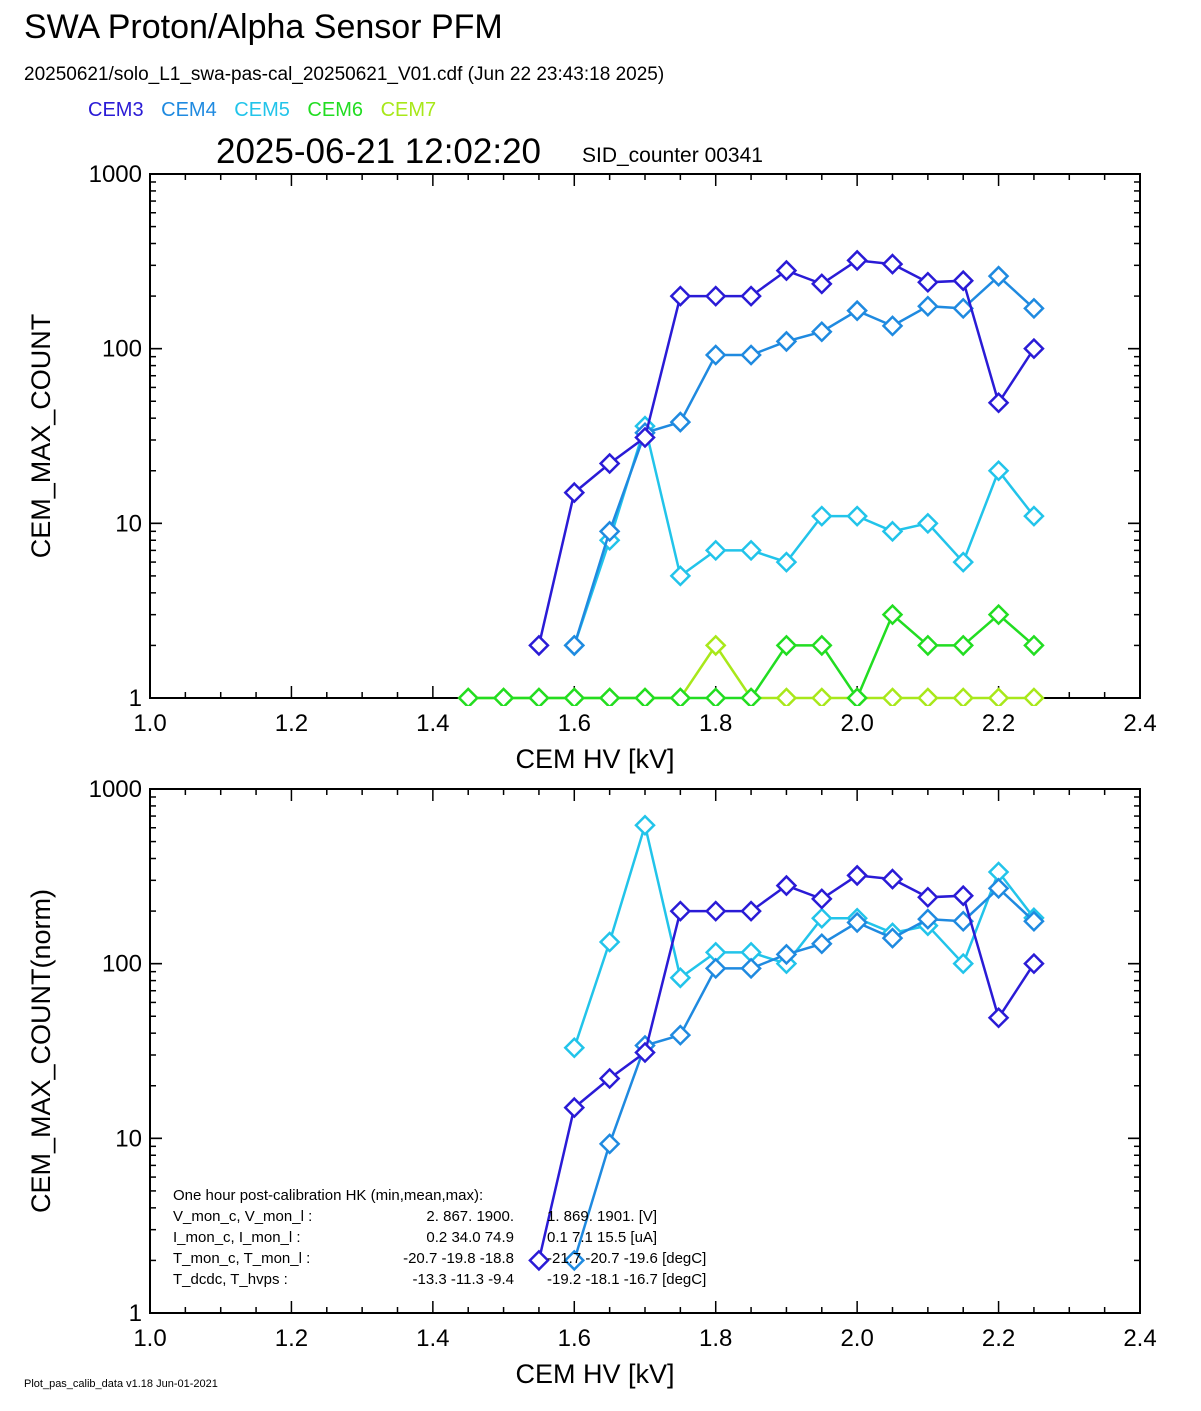 This screenshot has width=1201, height=1411. What do you see at coordinates (804, 533) in the screenshot?
I see `series-line-cem5` at bounding box center [804, 533].